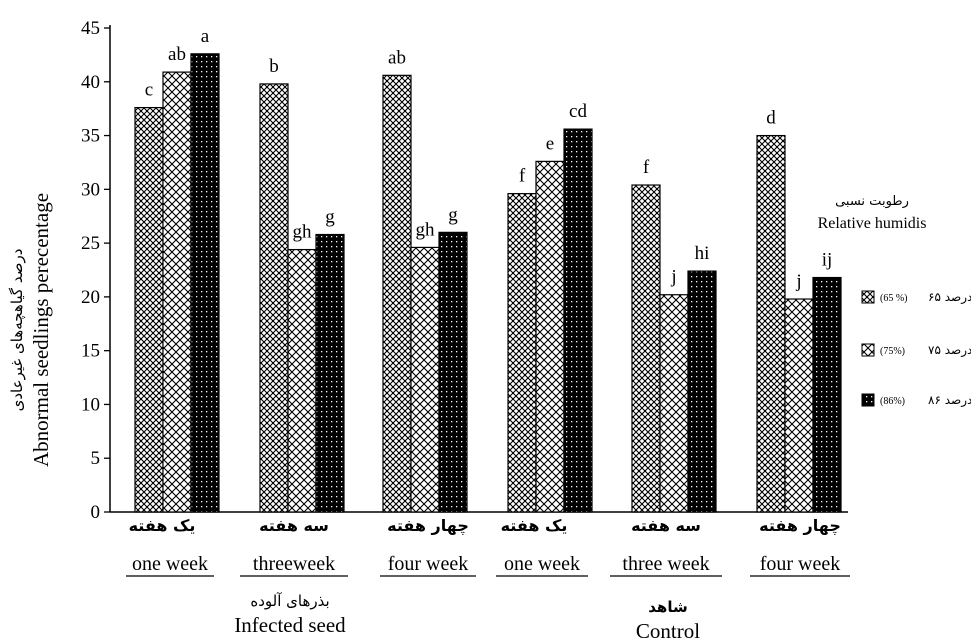 This screenshot has width=971, height=641. Describe the element at coordinates (289, 601) in the screenshot. I see `group-label-infected-fa: بذرهای آلوده` at that location.